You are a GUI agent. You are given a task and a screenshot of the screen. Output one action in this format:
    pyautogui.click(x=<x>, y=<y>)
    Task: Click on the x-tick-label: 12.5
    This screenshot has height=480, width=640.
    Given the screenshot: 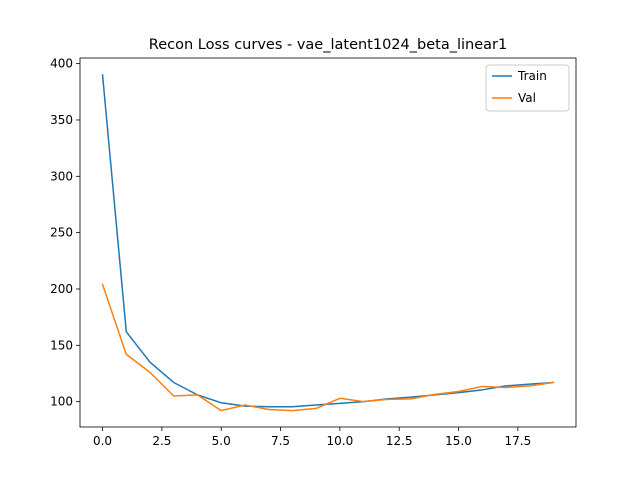 What is the action you would take?
    pyautogui.click(x=399, y=441)
    